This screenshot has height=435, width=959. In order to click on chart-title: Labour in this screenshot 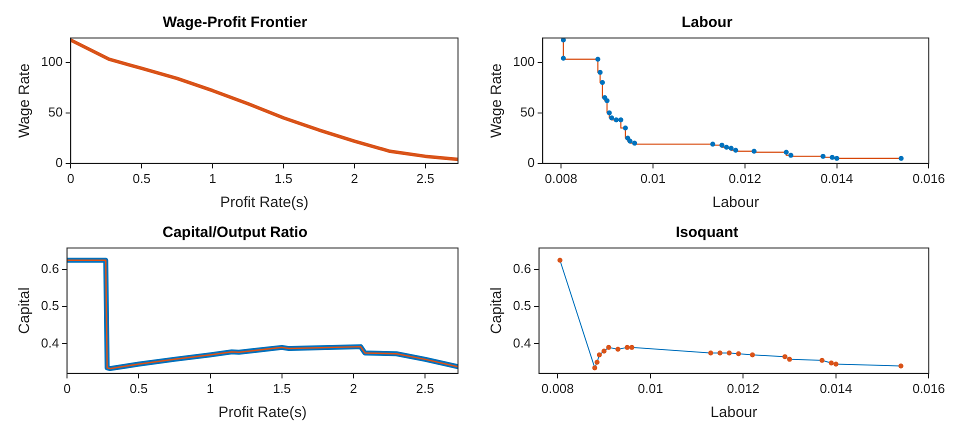, I will do `click(707, 23)`.